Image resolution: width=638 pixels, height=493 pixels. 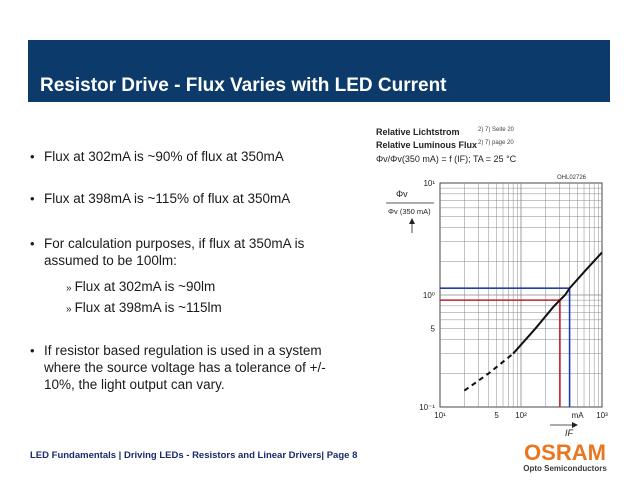 What do you see at coordinates (429, 183) in the screenshot?
I see `y-tick-label: 10¹` at bounding box center [429, 183].